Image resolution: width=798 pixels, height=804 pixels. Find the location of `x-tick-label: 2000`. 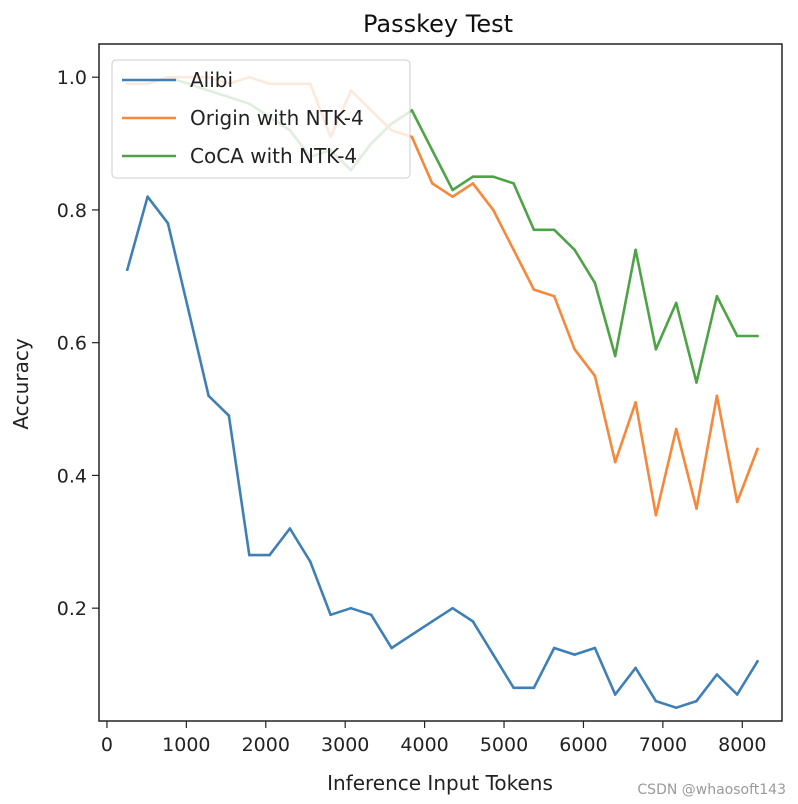

x-tick-label: 2000 is located at coordinates (266, 745).